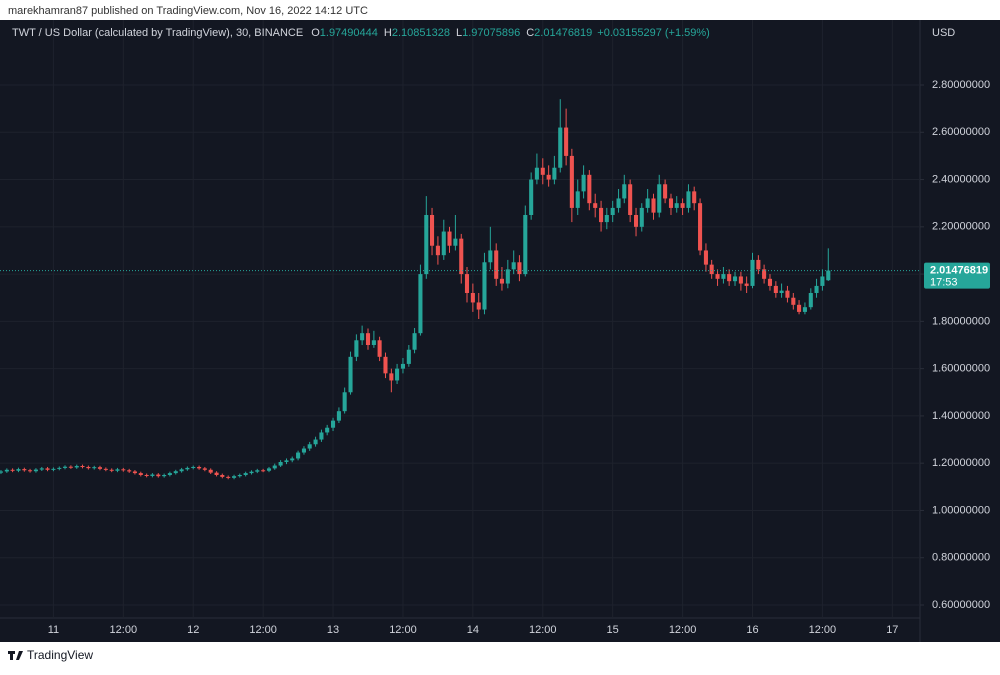 This screenshot has width=1000, height=675. Describe the element at coordinates (315, 33) in the screenshot. I see `ohlc-label: O` at that location.